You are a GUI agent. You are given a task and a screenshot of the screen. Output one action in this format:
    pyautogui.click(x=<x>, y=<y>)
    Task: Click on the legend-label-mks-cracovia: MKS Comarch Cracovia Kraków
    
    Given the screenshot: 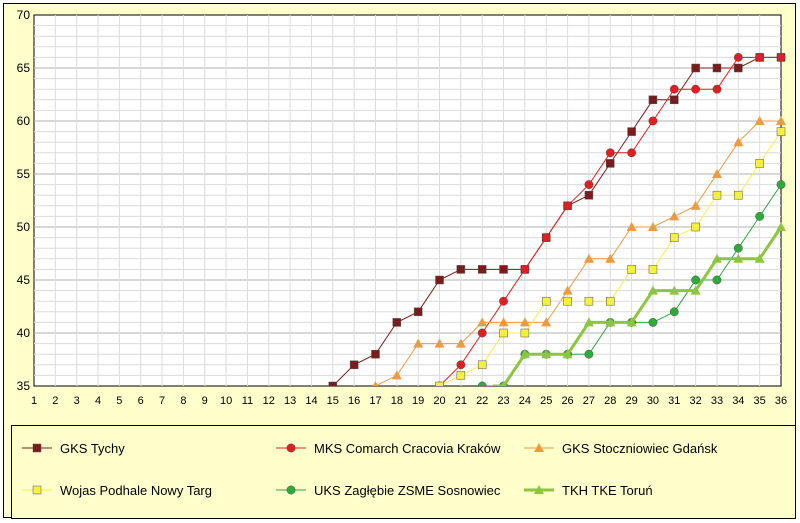 What is the action you would take?
    pyautogui.click(x=407, y=448)
    